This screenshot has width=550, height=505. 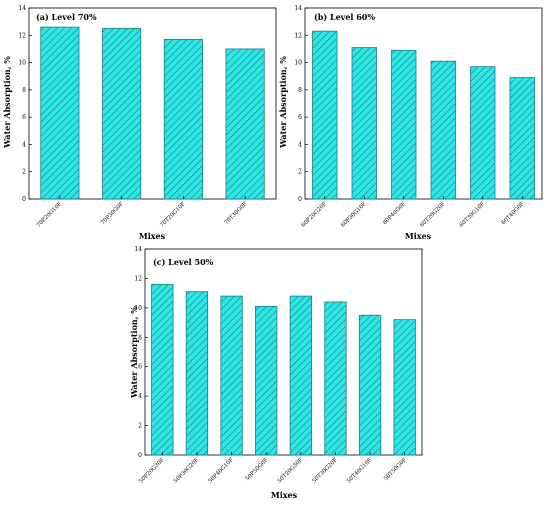 What do you see at coordinates (231, 375) in the screenshot?
I see `bar-50P40G10F` at bounding box center [231, 375].